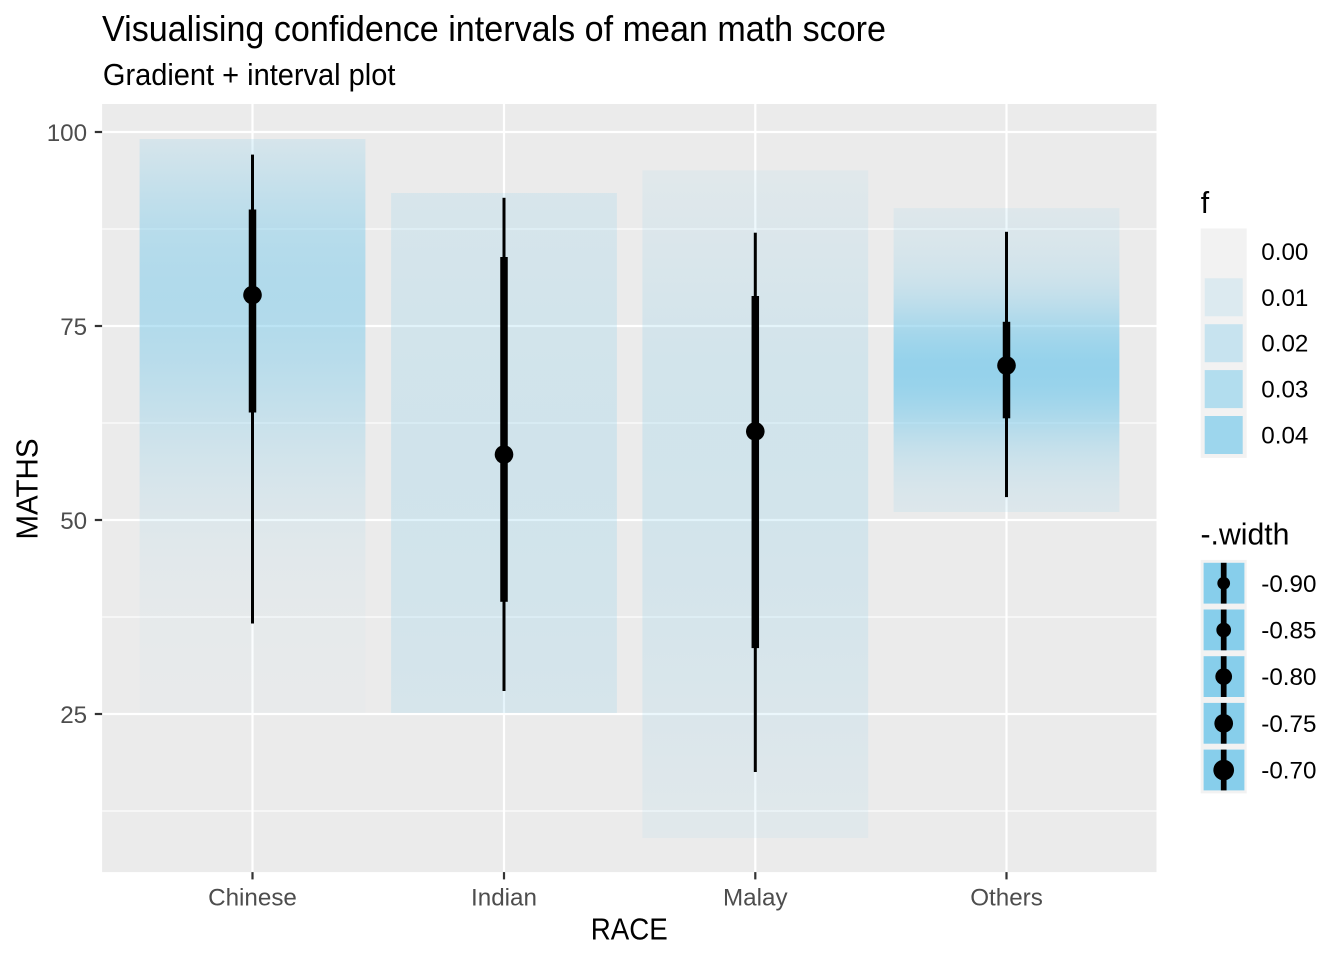 The width and height of the screenshot is (1344, 960). Describe the element at coordinates (1288, 677) in the screenshot. I see `svg-text: -0.80` at that location.